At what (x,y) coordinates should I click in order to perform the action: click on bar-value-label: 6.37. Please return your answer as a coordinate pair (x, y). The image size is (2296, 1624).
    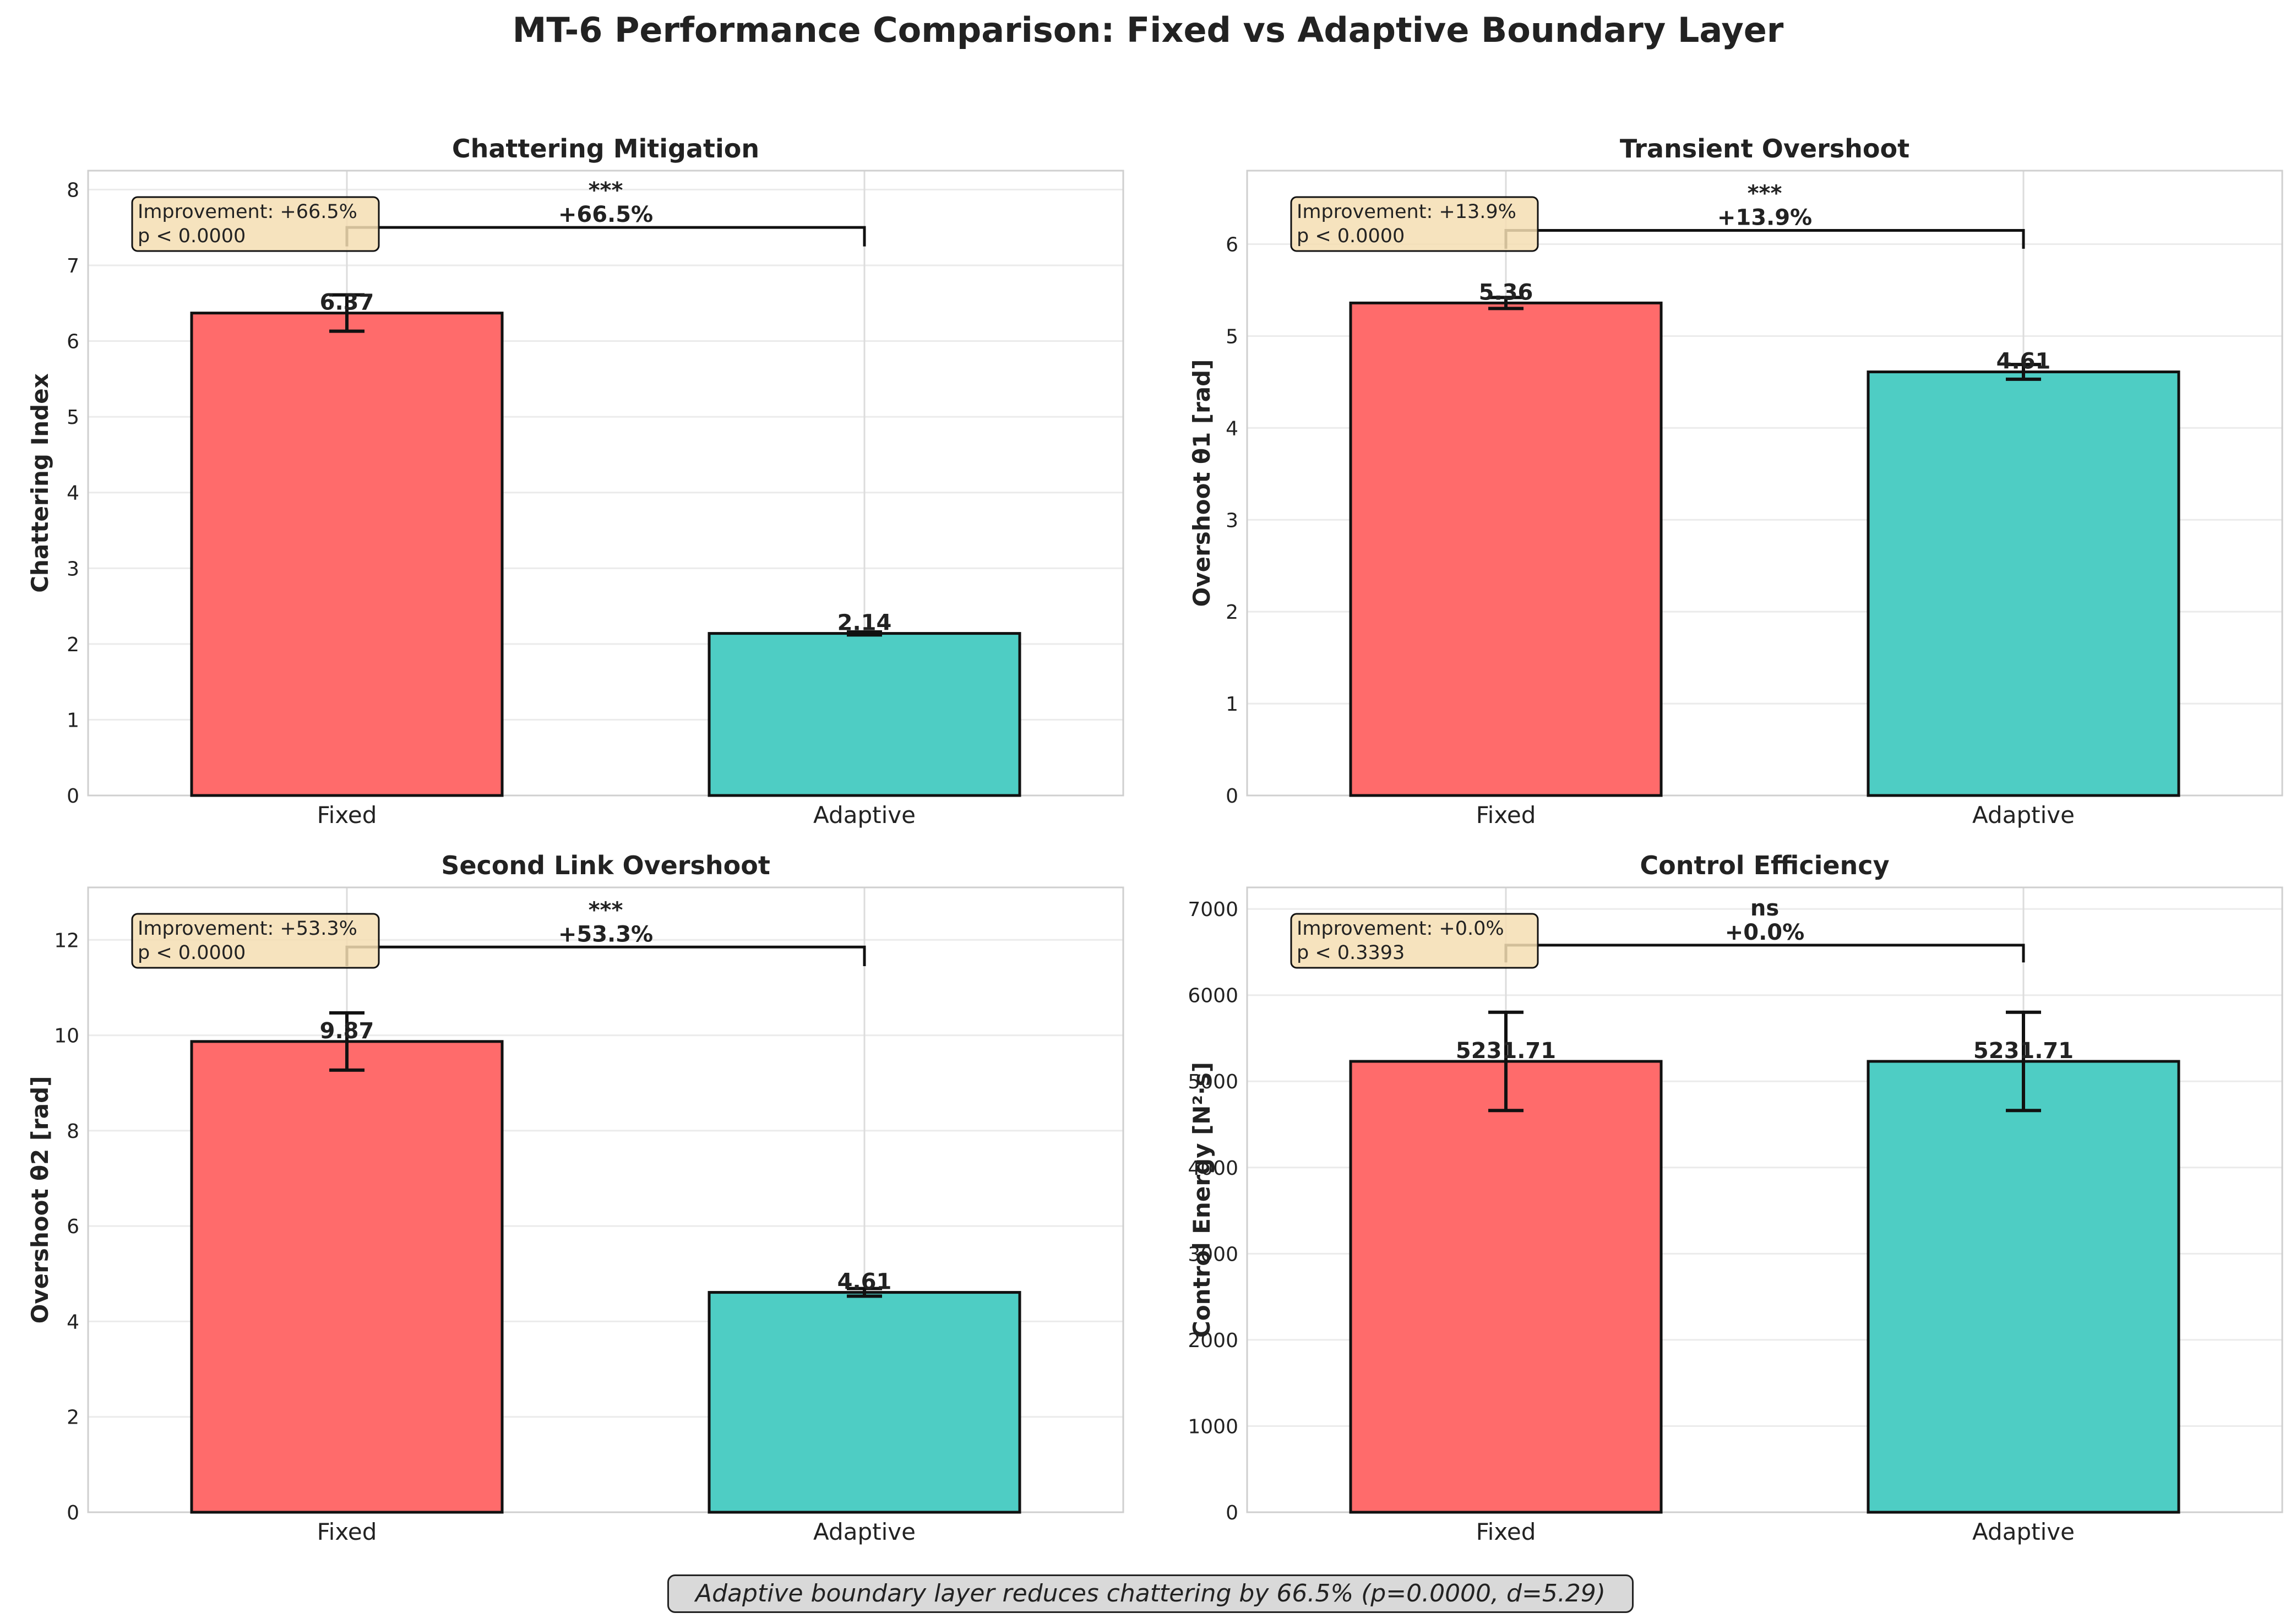
    Looking at the image, I should click on (347, 302).